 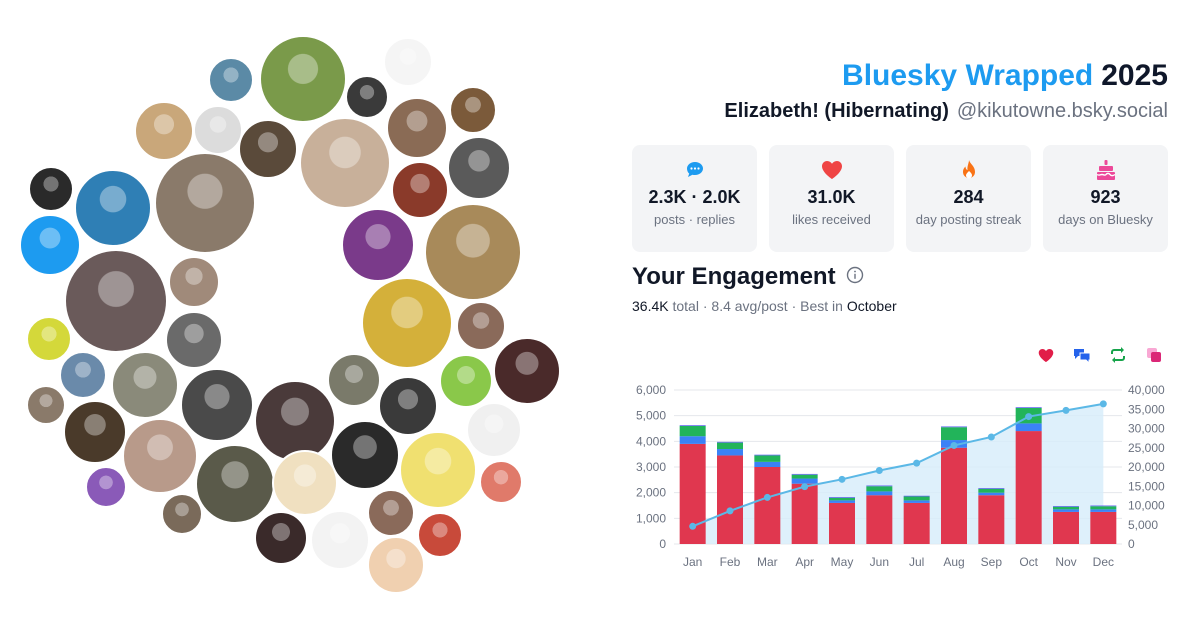 I want to click on y-left-tick-label: 2,000, so click(x=651, y=493).